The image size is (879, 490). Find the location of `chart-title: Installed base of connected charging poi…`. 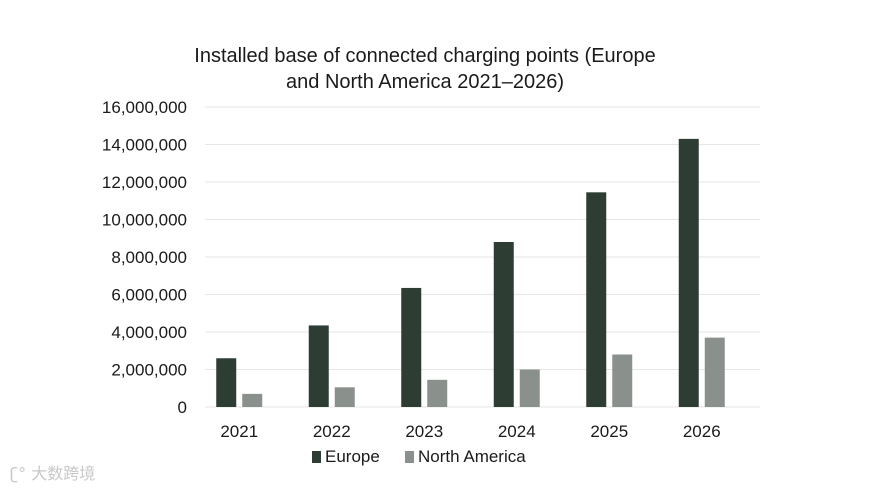

chart-title: Installed base of connected charging poi… is located at coordinates (424, 69).